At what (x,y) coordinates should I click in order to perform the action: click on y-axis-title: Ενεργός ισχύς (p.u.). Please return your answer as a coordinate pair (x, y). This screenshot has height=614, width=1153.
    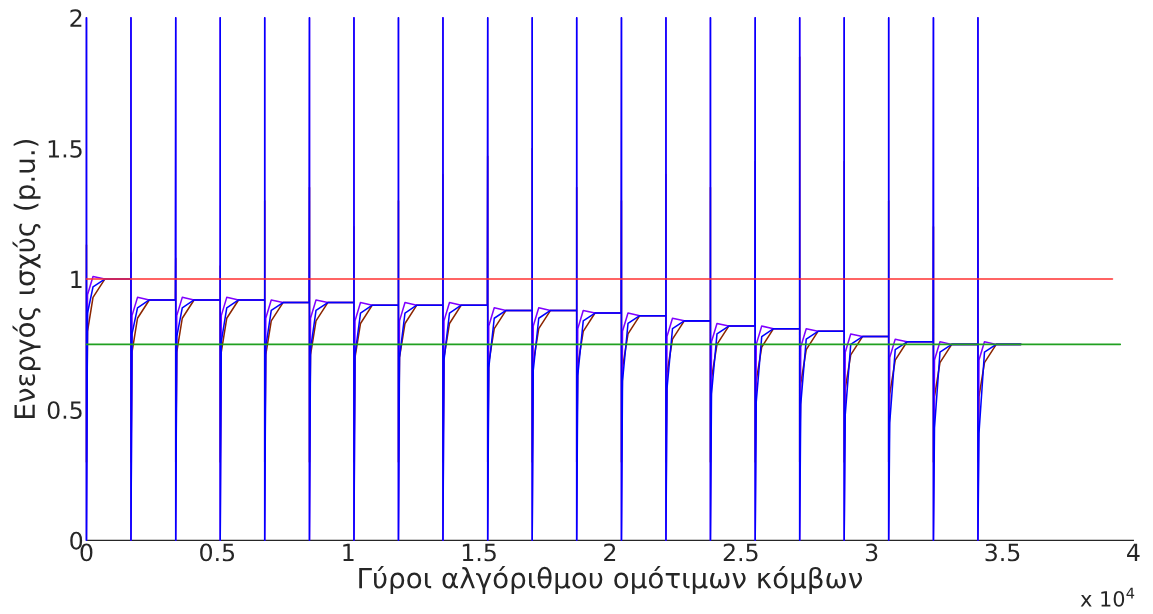
    Looking at the image, I should click on (26, 278).